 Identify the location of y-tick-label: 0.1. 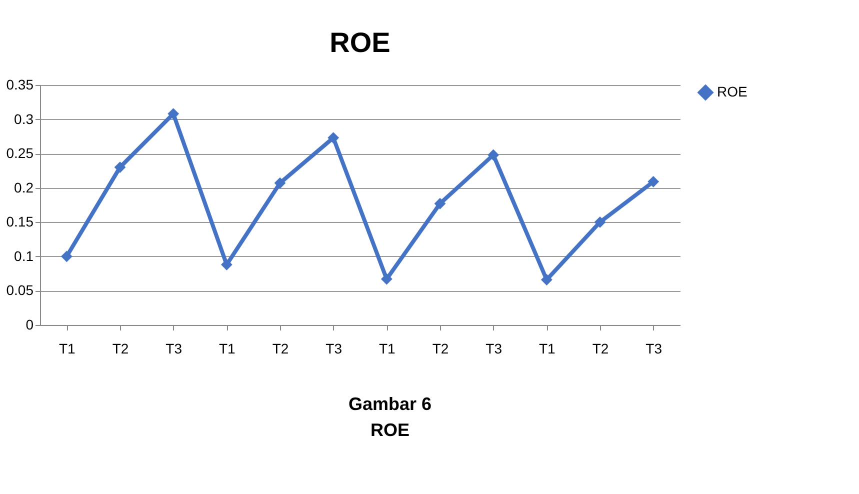
(24, 256).